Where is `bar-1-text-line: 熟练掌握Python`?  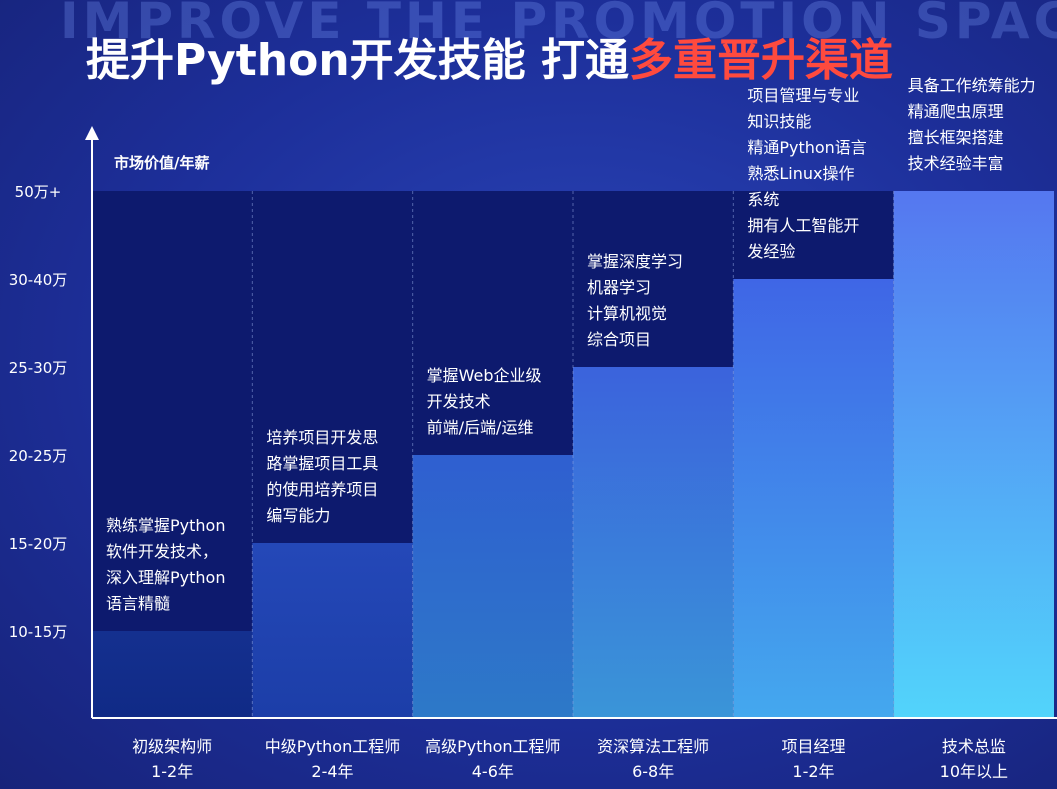
bar-1-text-line: 熟练掌握Python is located at coordinates (165, 525).